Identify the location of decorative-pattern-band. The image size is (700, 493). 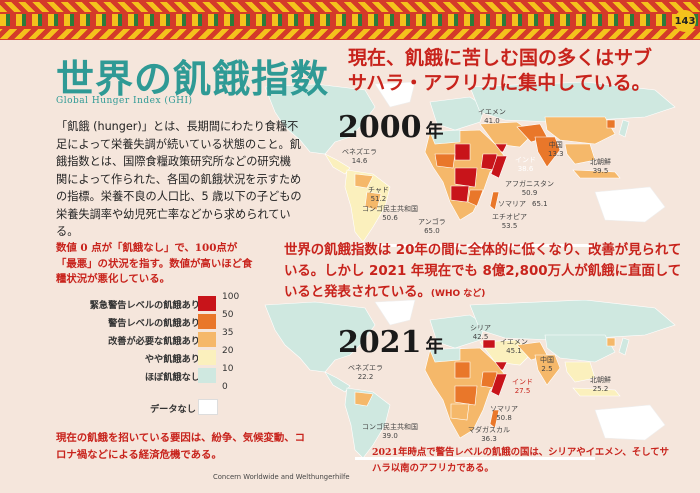
(350, 20).